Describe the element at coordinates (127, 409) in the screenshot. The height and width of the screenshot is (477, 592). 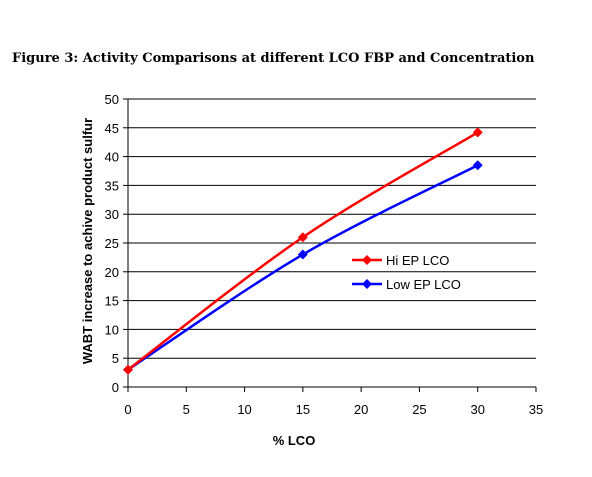
I see `x-tick-label: 0` at that location.